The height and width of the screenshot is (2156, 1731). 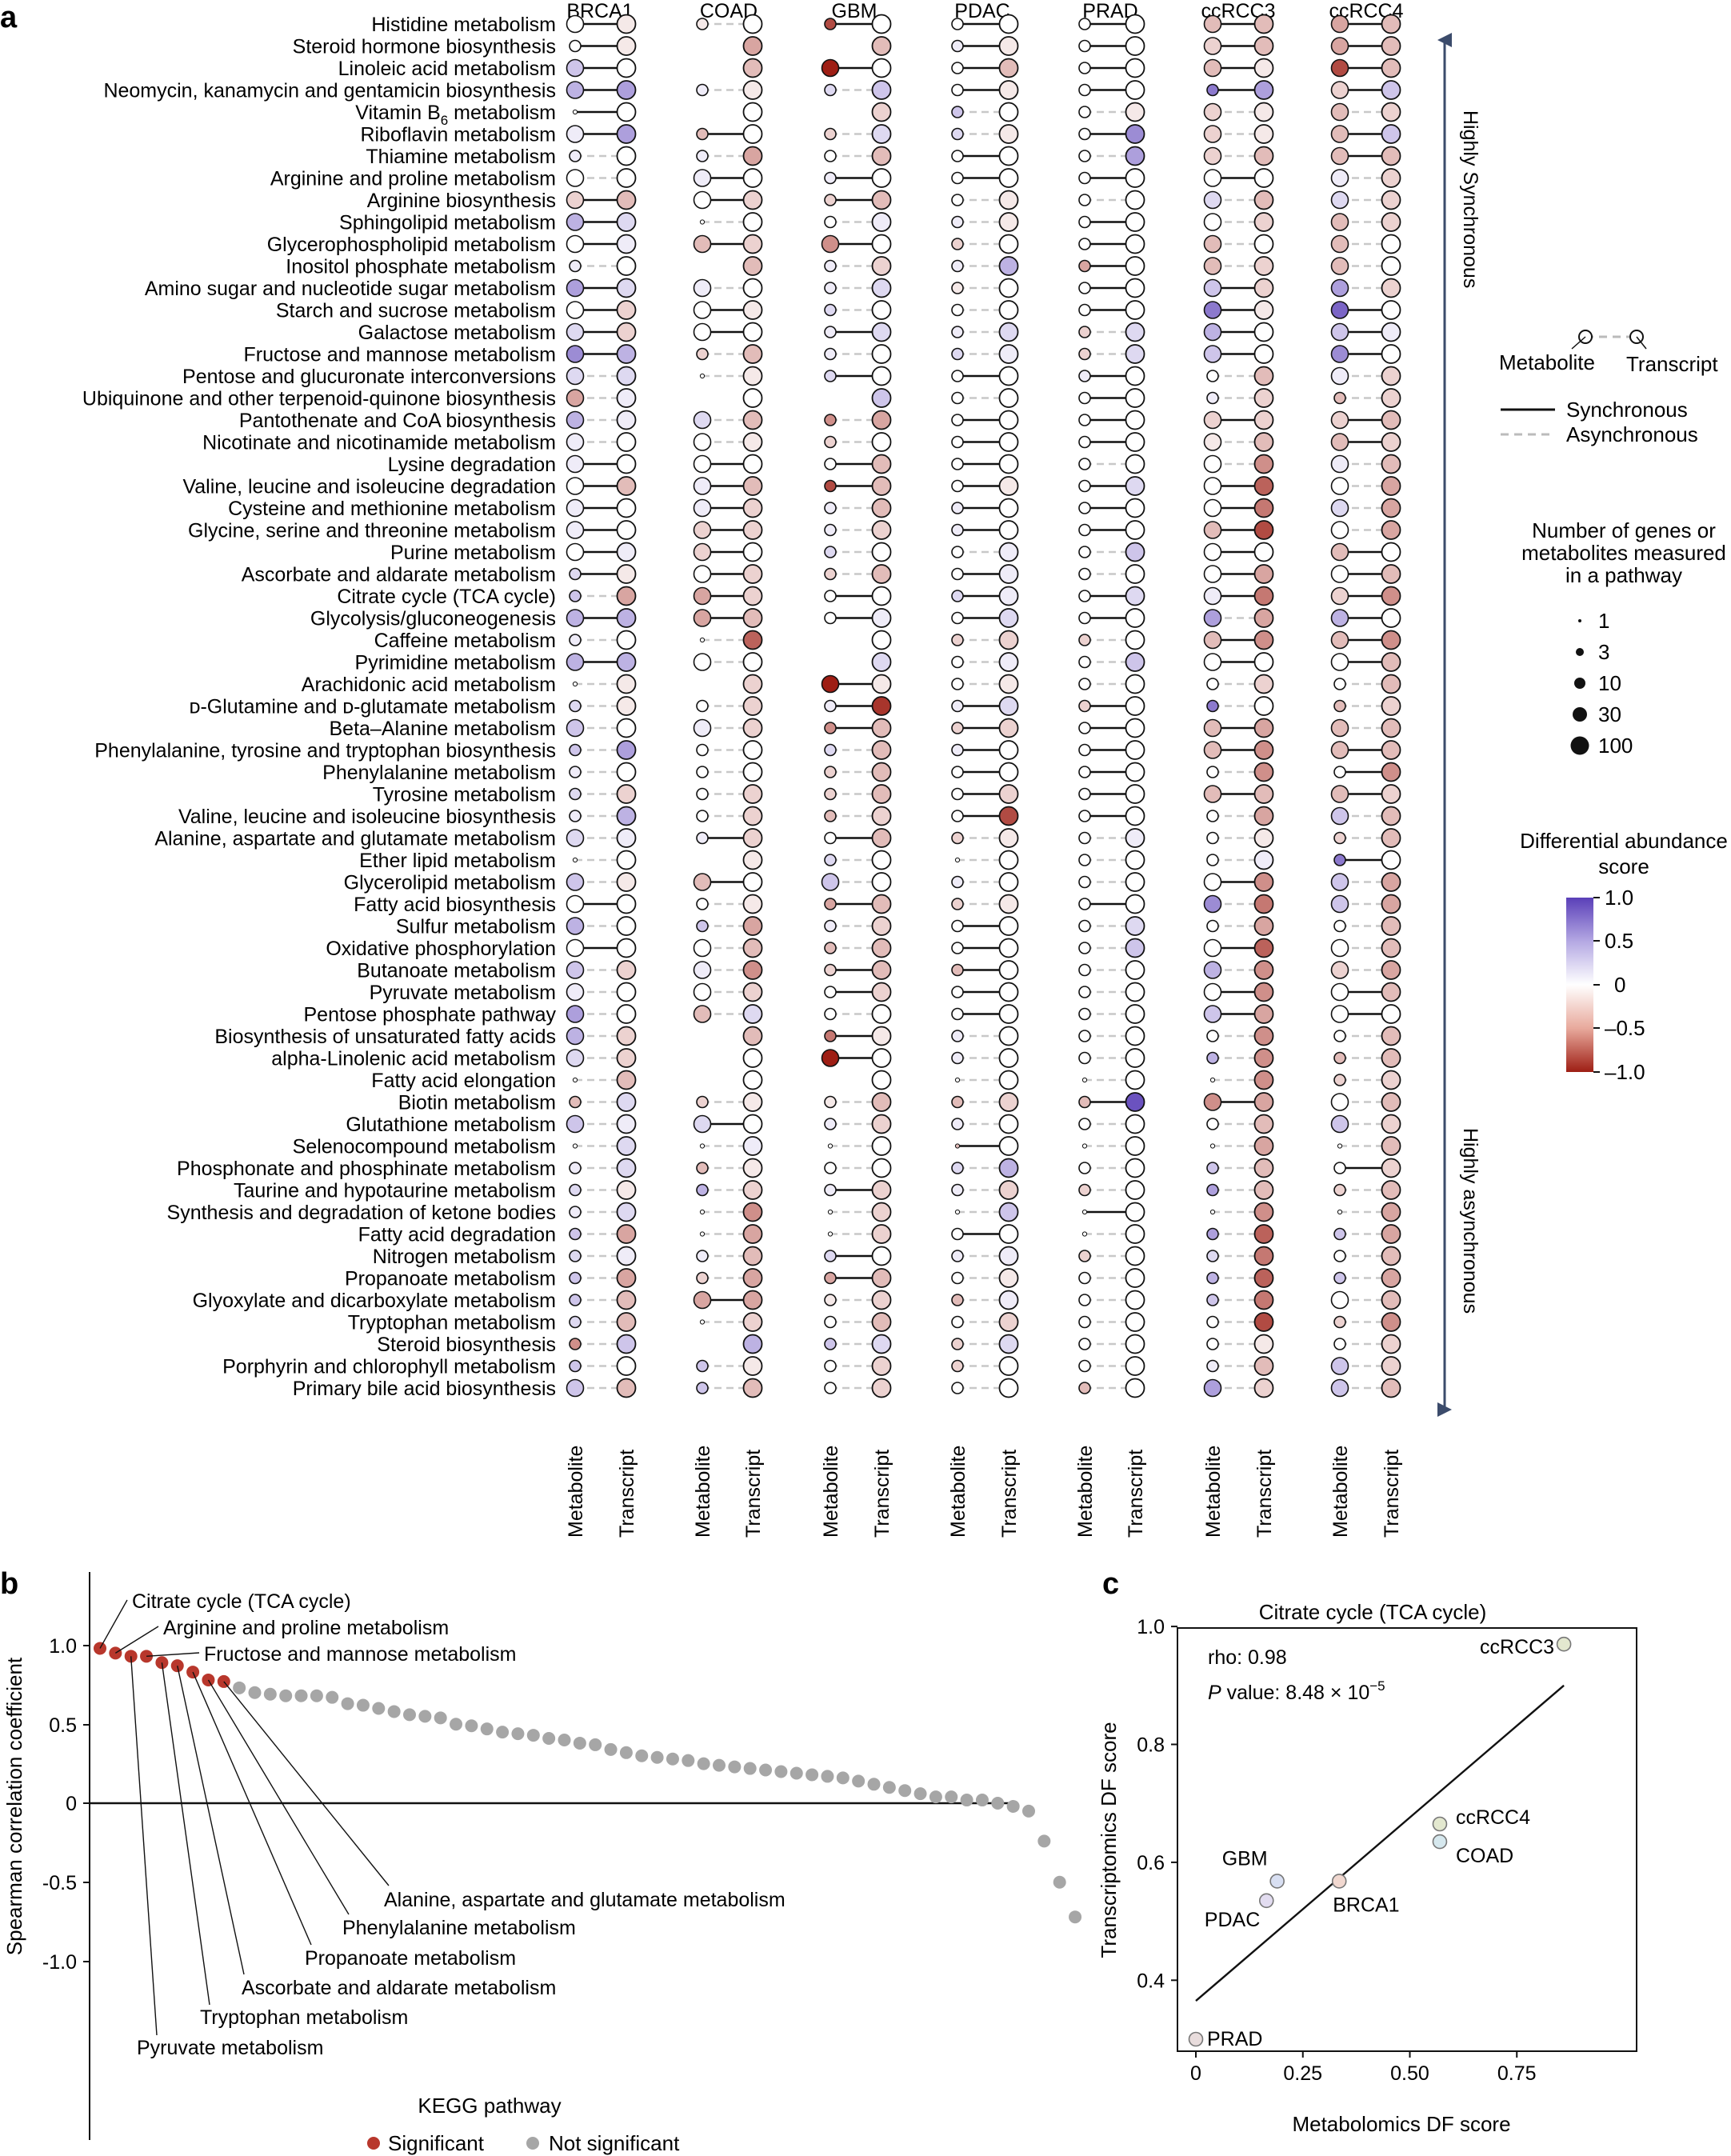 I want to click on pathway-label: Glycerolipid metabolism, so click(x=450, y=883).